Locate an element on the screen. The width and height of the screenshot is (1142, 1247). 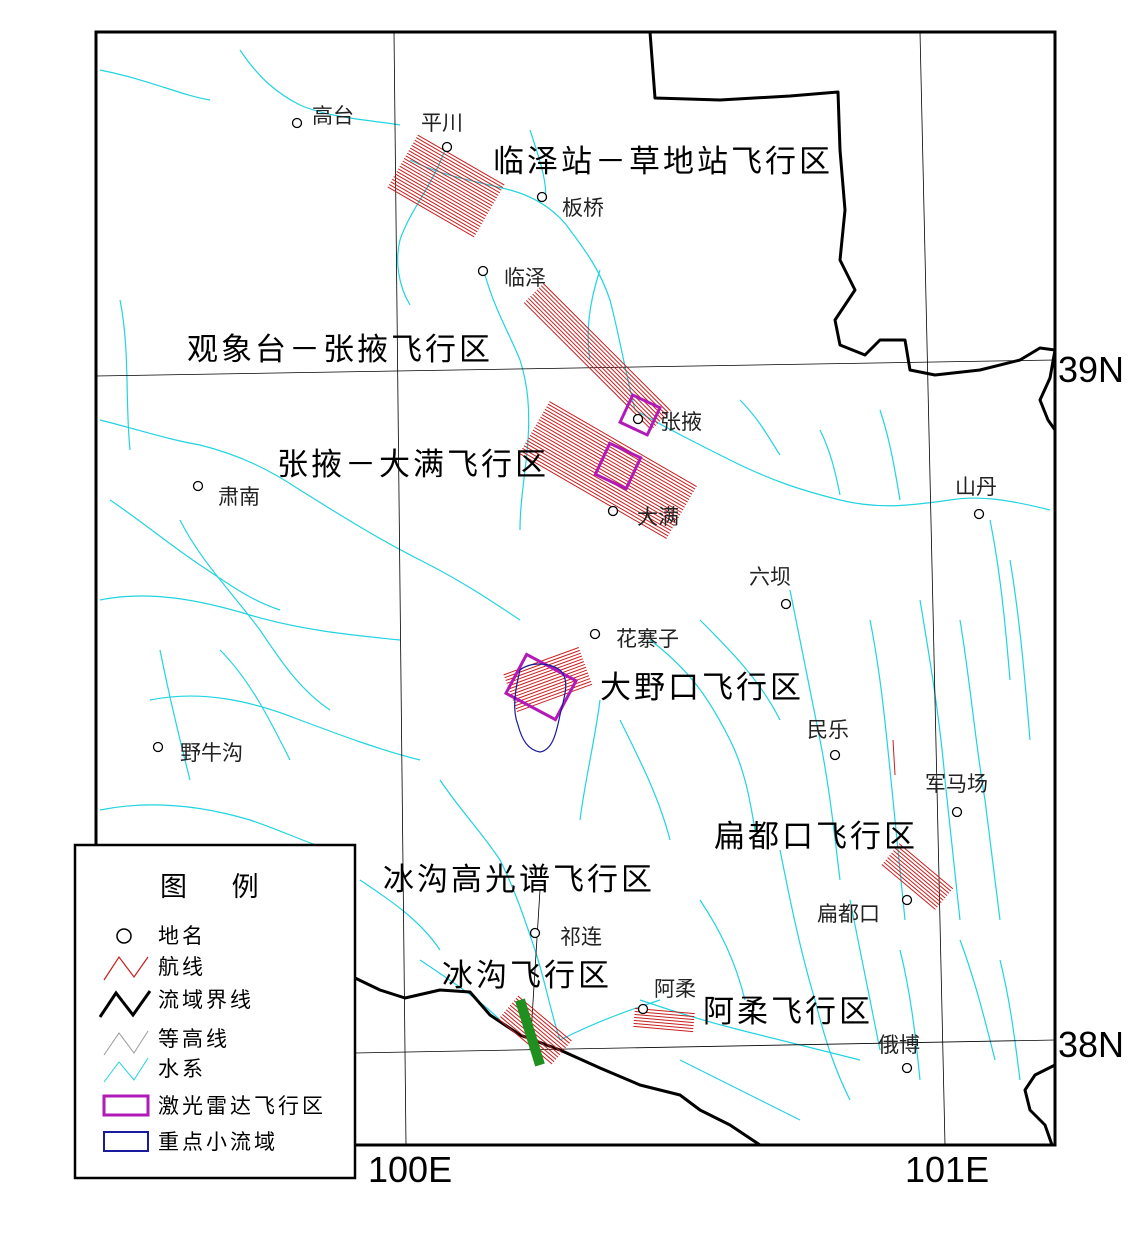
zone-label-guanxiangtai-zhangye: 观象台－张掖飞行区 is located at coordinates (340, 350).